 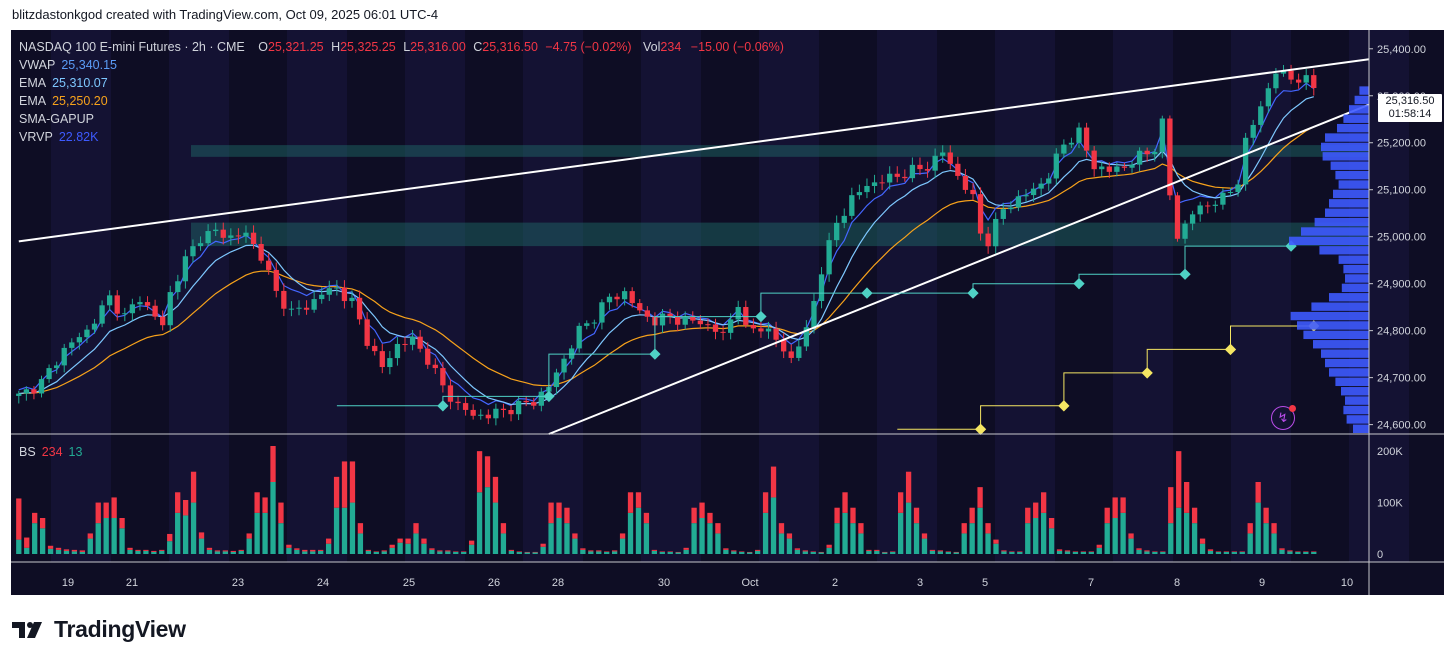 What do you see at coordinates (401, 65) in the screenshot?
I see `legend-vwap: VWAP 25,340.15` at bounding box center [401, 65].